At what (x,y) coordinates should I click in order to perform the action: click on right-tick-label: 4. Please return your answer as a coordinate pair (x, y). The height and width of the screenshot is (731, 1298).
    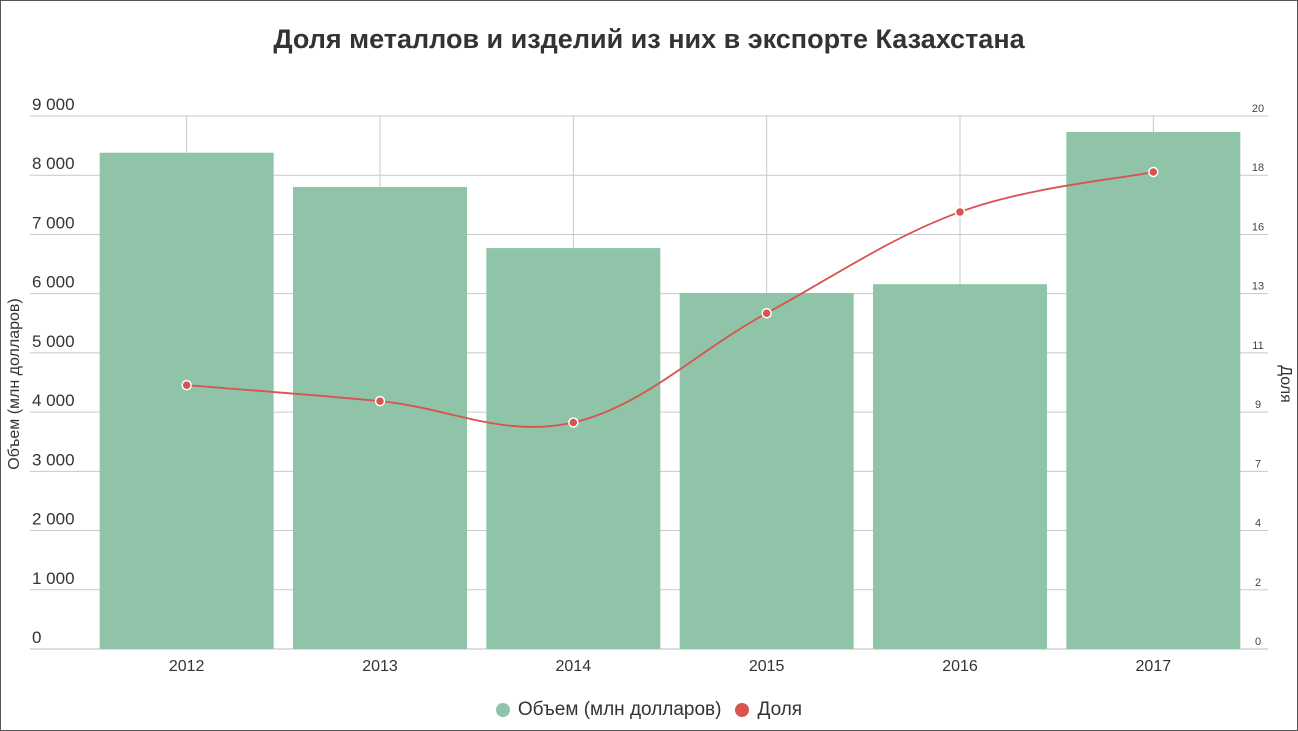
    Looking at the image, I should click on (1258, 524).